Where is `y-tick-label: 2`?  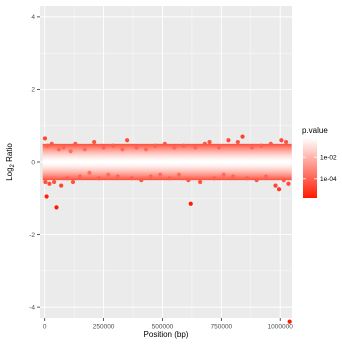 y-tick-label: 2 is located at coordinates (33, 90).